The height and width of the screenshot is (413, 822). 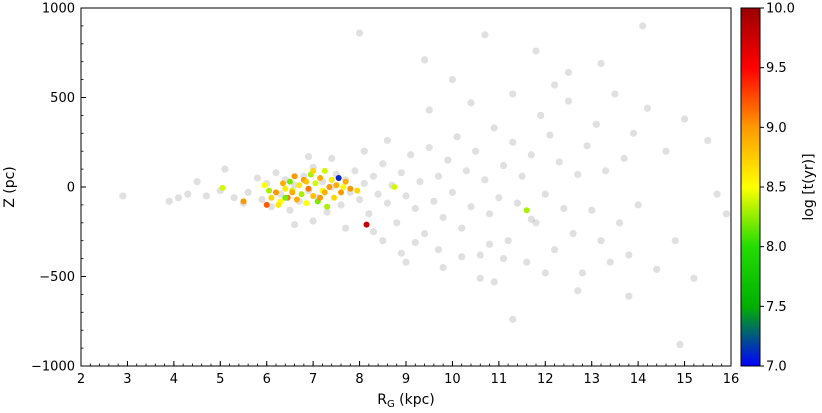 What do you see at coordinates (58, 9) in the screenshot?
I see `y-tick-label: 1000` at bounding box center [58, 9].